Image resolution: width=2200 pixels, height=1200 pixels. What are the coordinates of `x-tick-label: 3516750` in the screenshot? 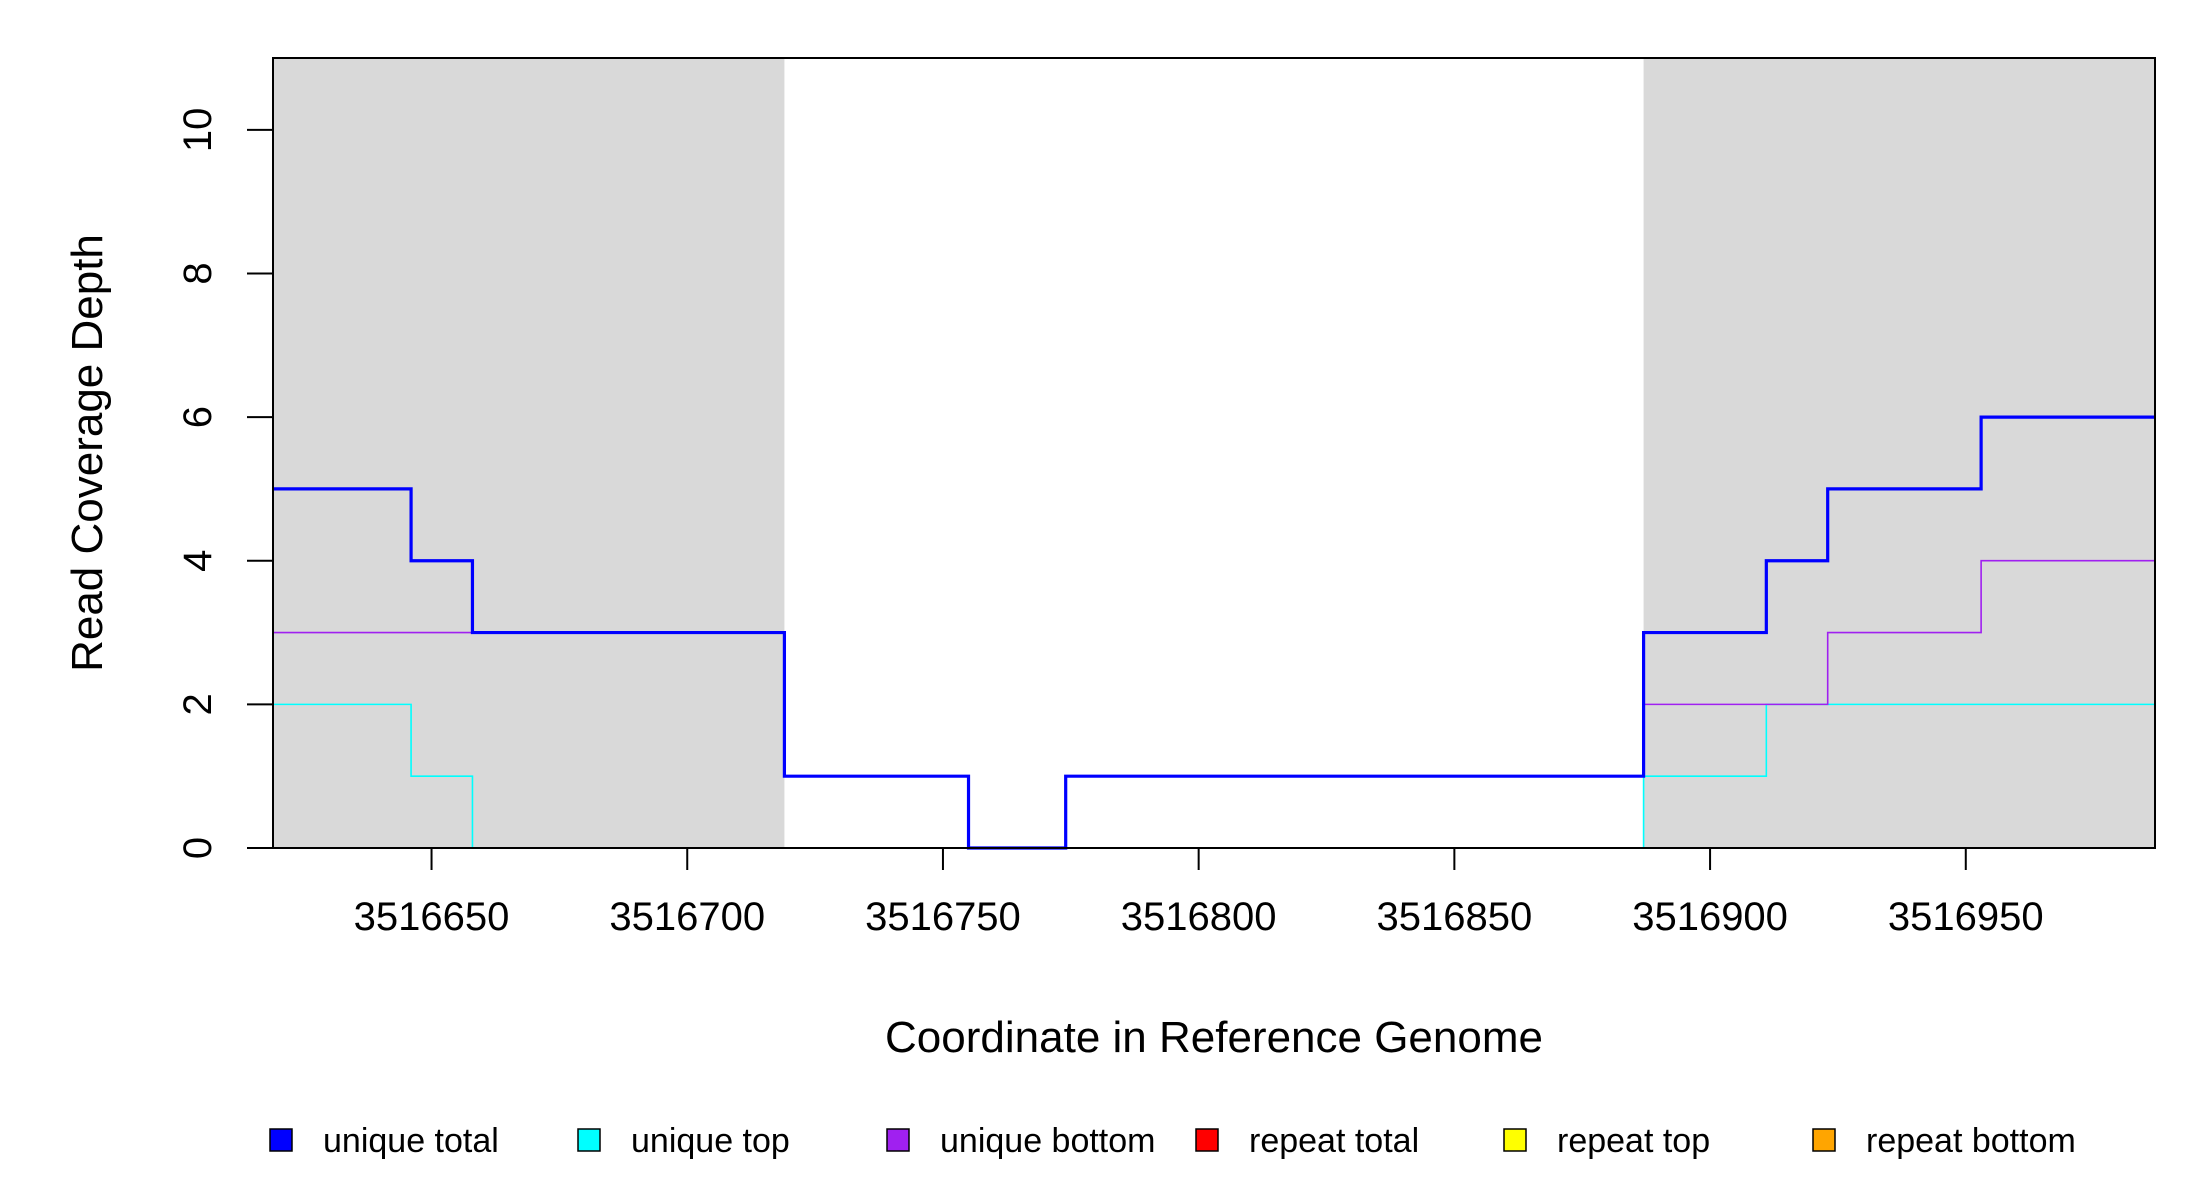 It's located at (943, 917).